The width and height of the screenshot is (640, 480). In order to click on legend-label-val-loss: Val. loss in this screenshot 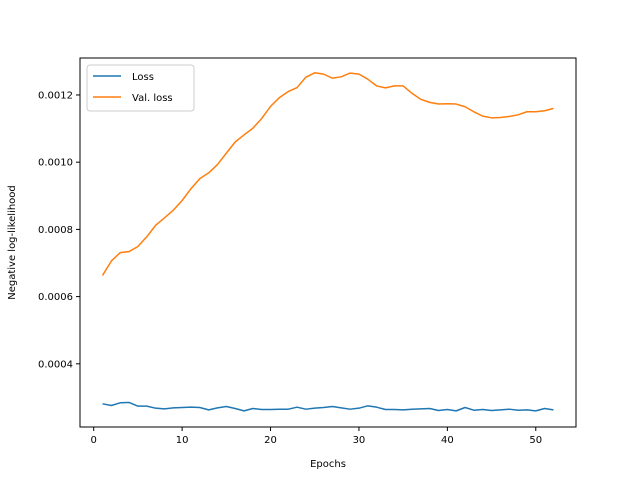, I will do `click(152, 98)`.